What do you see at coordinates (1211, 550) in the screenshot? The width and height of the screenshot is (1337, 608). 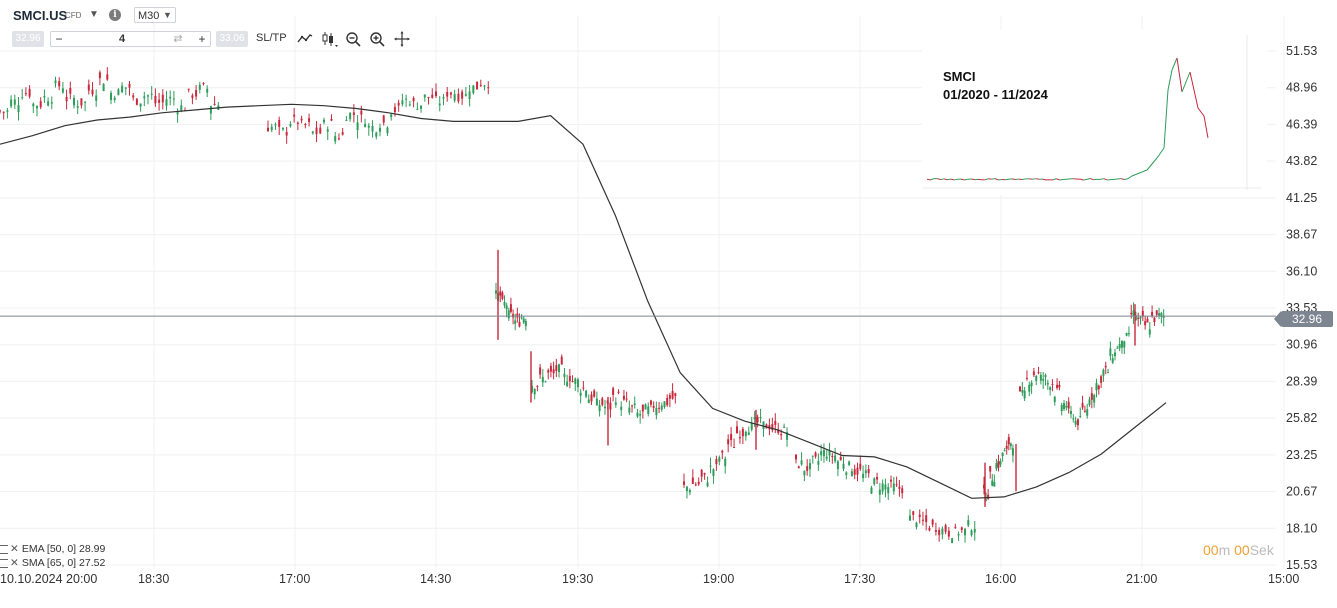 I see `timer-minutes: 00` at bounding box center [1211, 550].